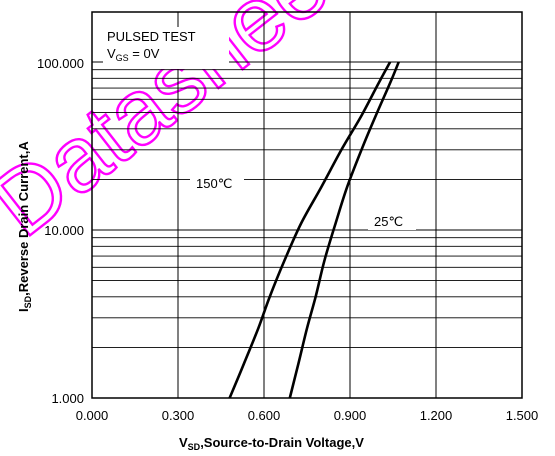 This screenshot has height=456, width=555. What do you see at coordinates (144, 53) in the screenshot?
I see `vgs-rest: = 0V` at bounding box center [144, 53].